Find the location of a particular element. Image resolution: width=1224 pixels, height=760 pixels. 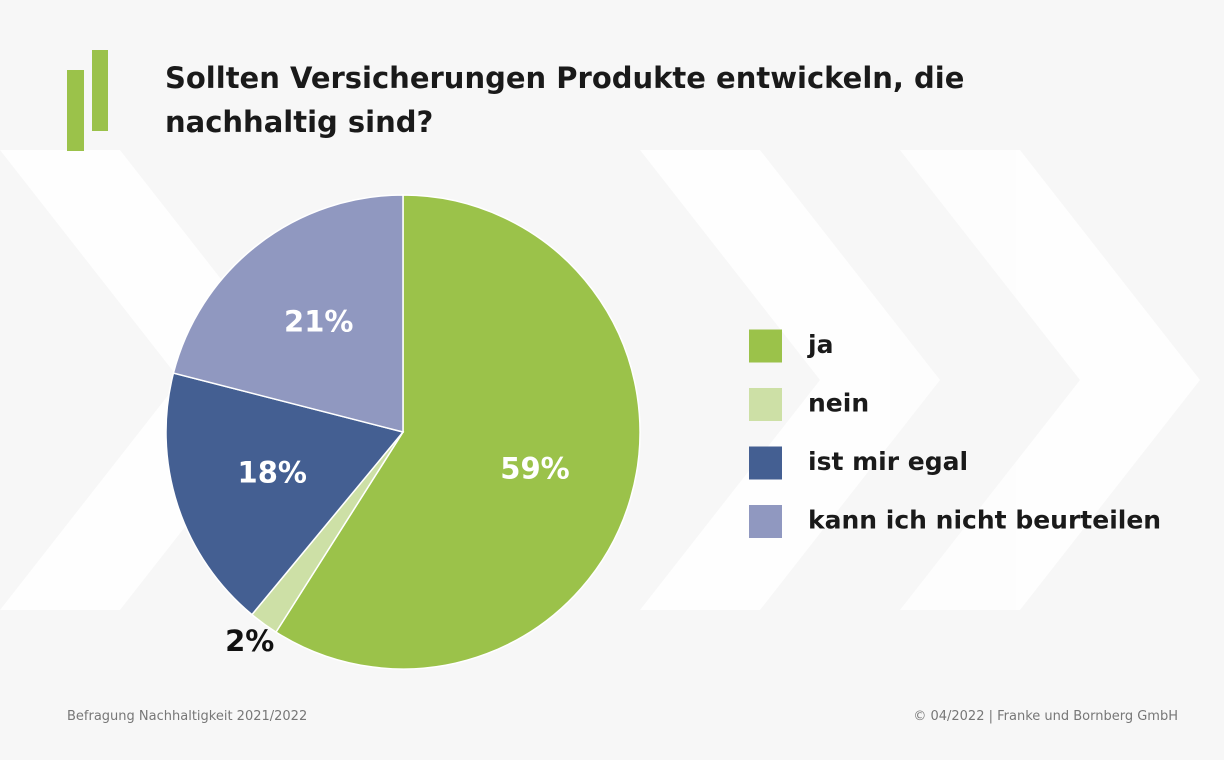

legend-label: kann ich nicht beurteilen is located at coordinates (984, 520).